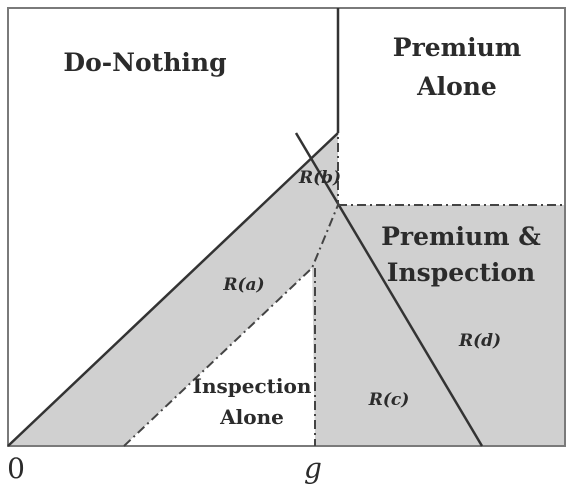 This screenshot has height=490, width=568. What do you see at coordinates (461, 272) in the screenshot?
I see `label-premium-inspection-2: Inspection` at bounding box center [461, 272].